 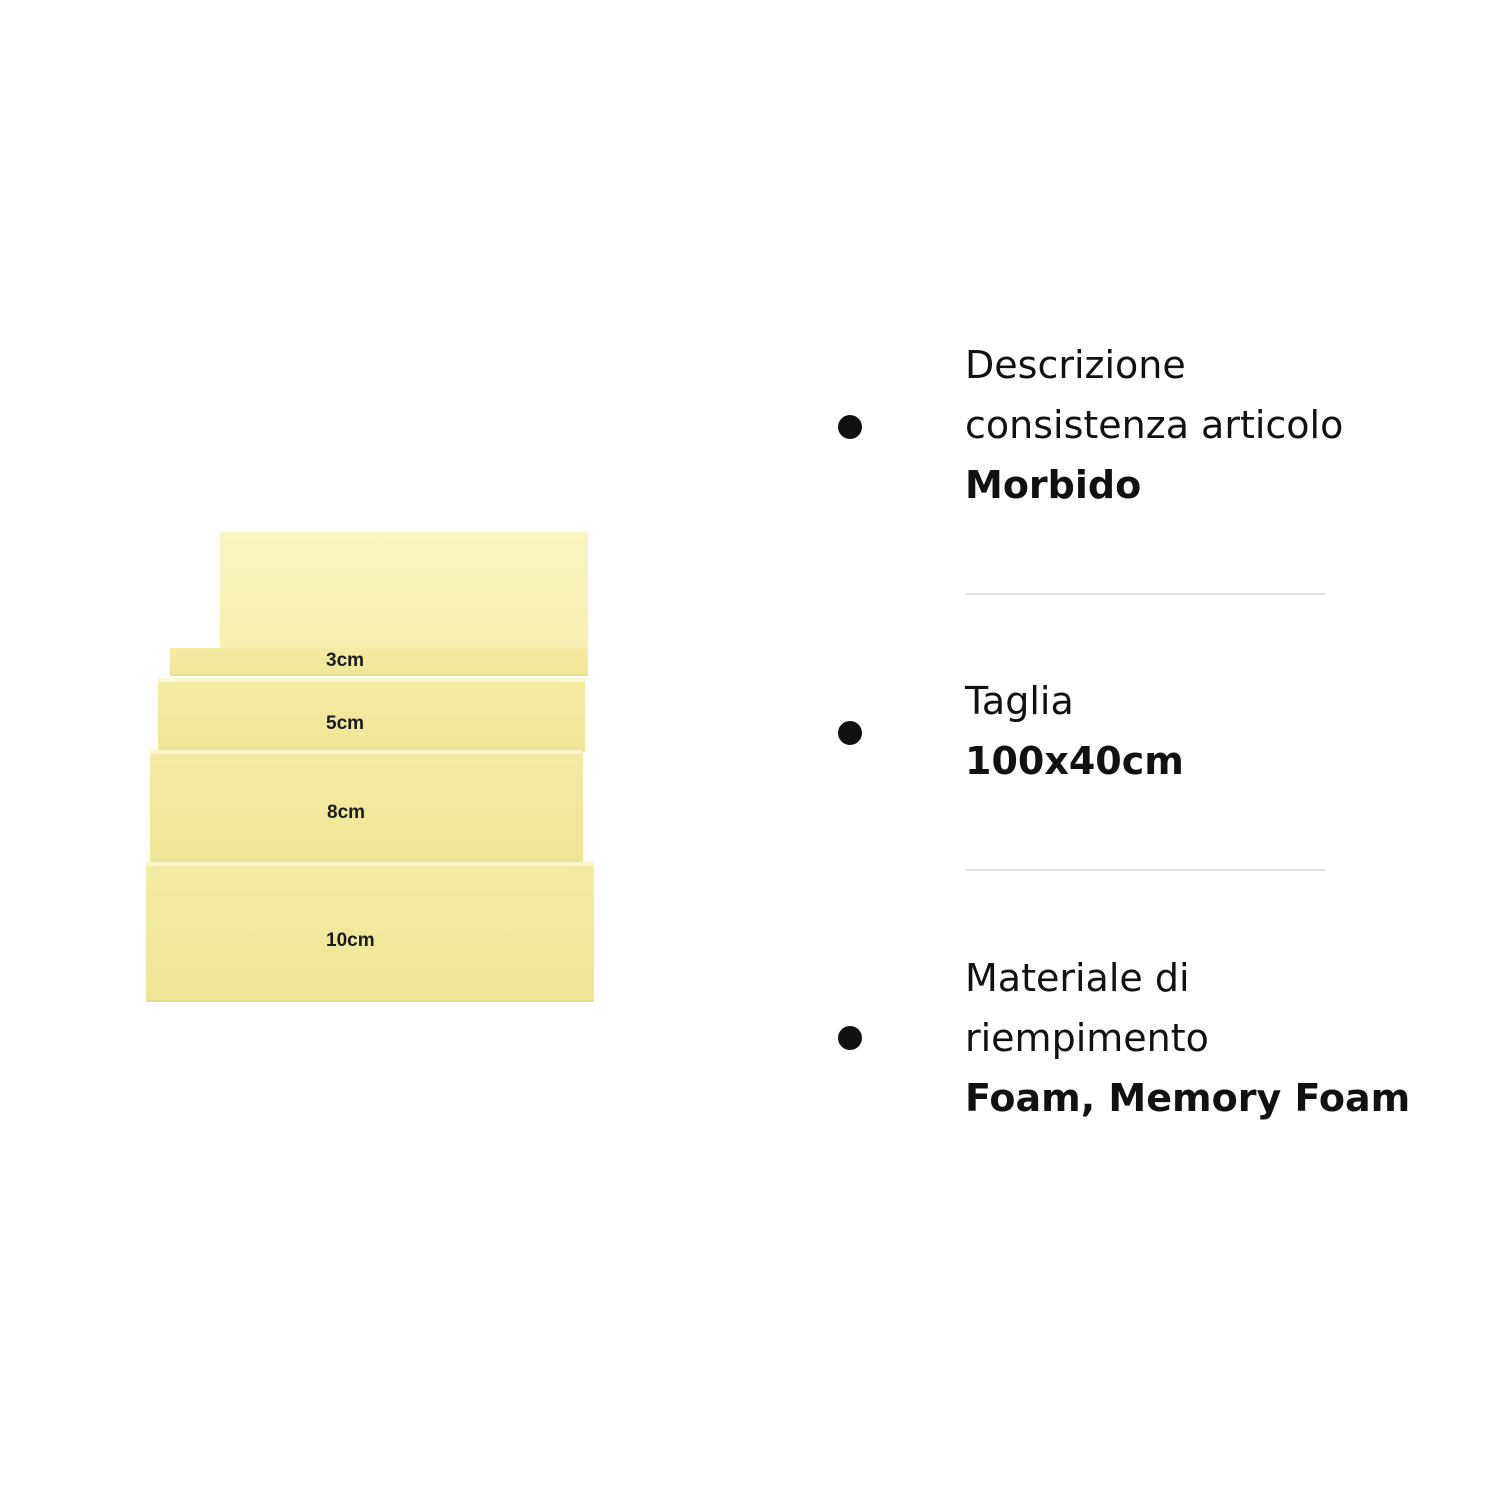 I want to click on spec-label: riempimento, so click(x=1087, y=1038).